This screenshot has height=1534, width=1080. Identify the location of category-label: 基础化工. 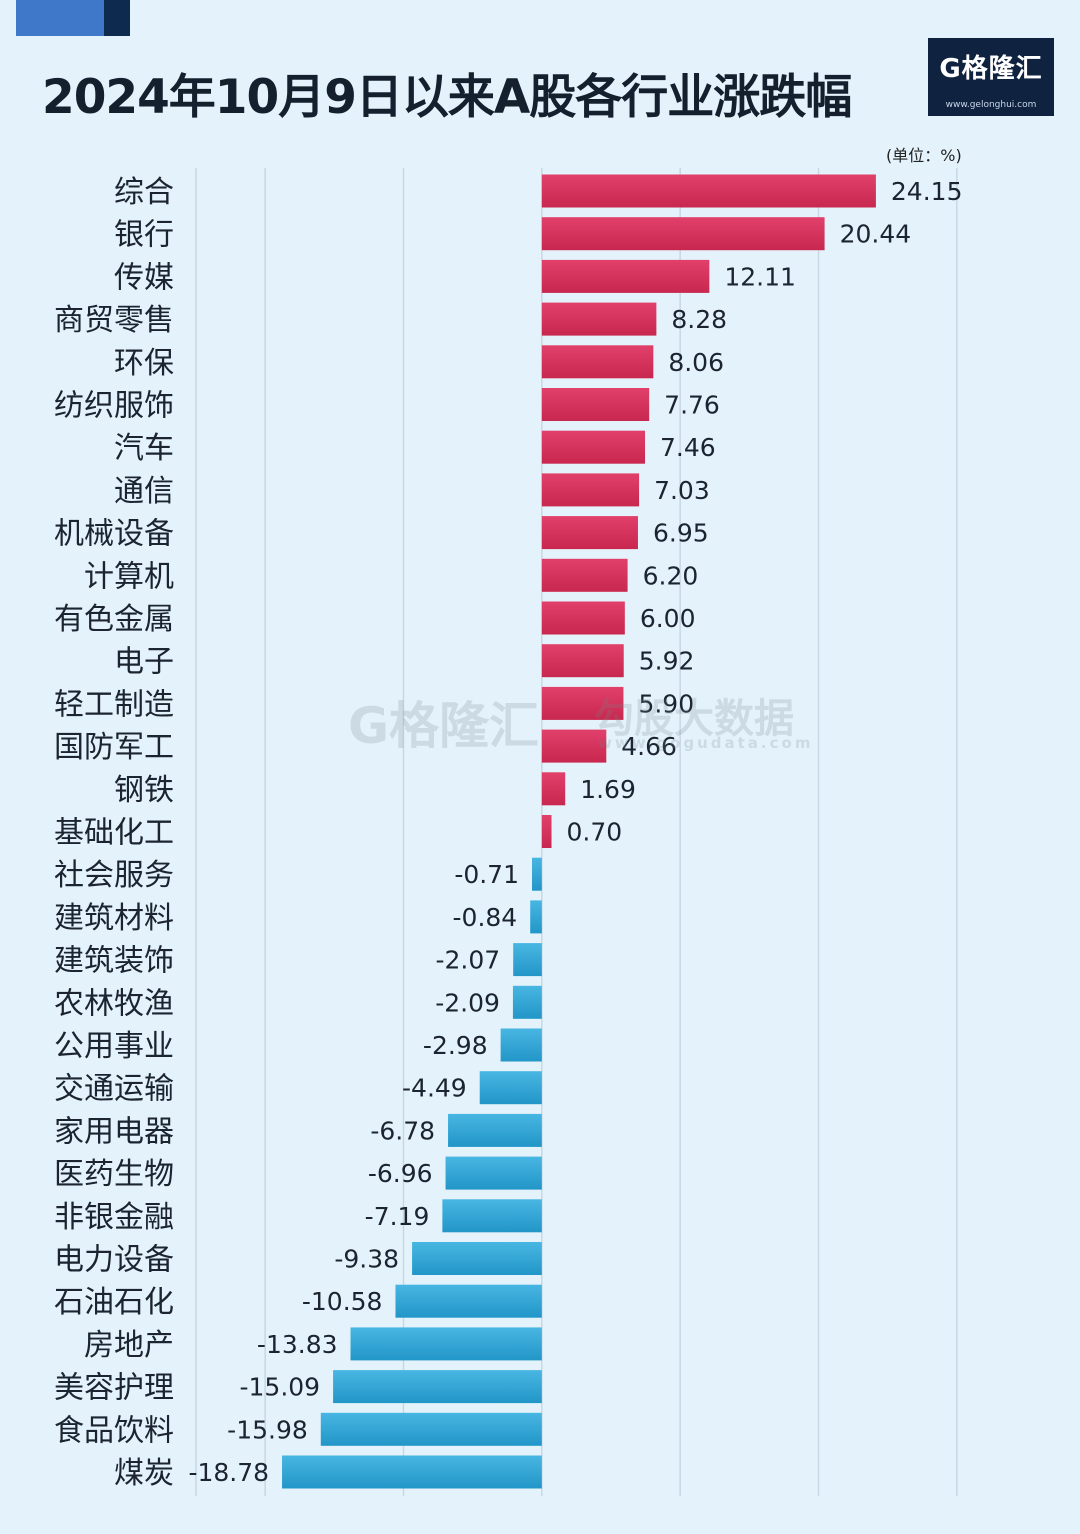
(114, 833).